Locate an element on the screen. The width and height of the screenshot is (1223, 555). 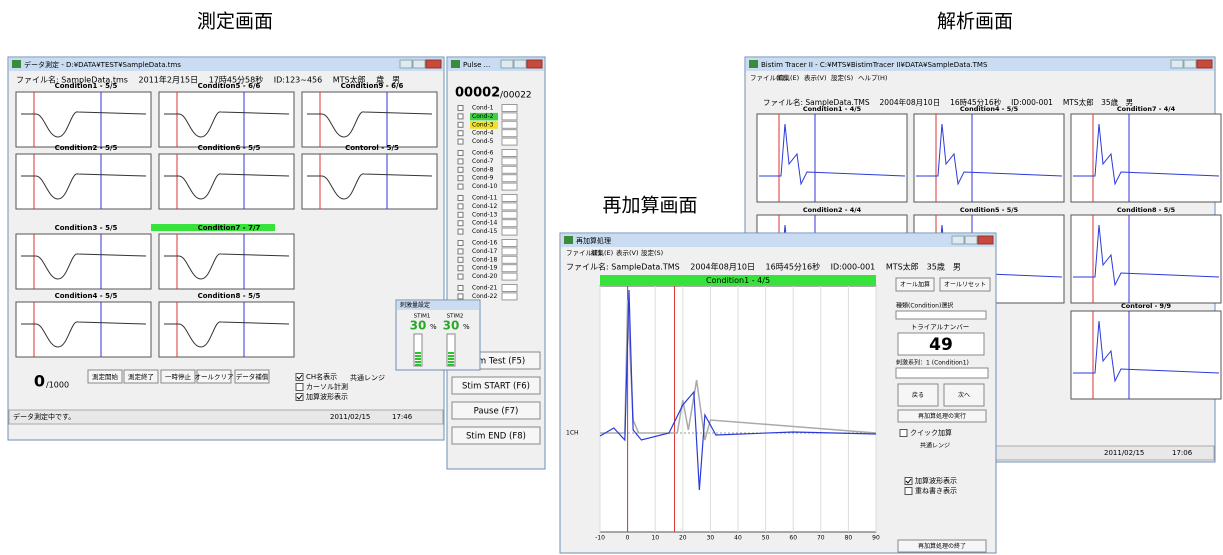
cond-label: Cond-11 is located at coordinates (484, 198).